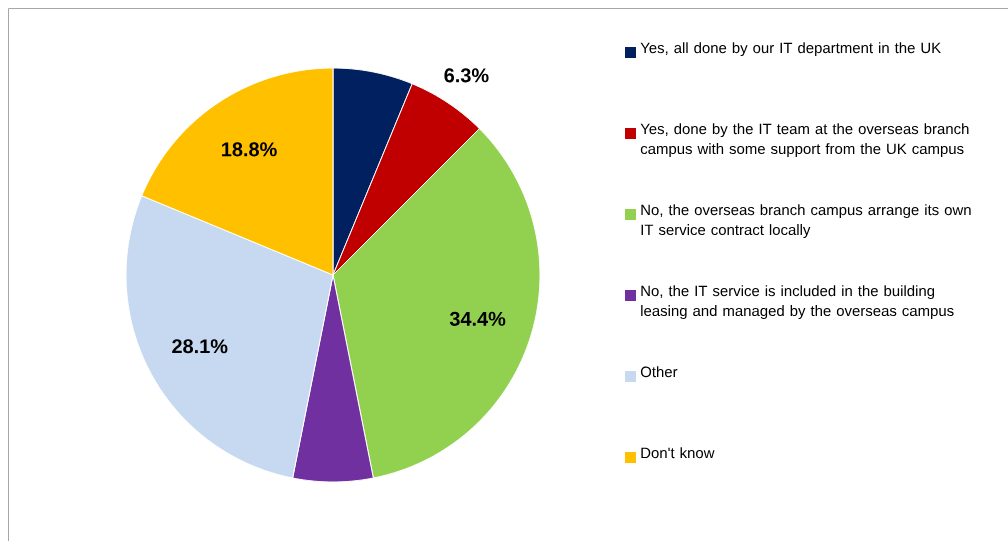  What do you see at coordinates (678, 453) in the screenshot?
I see `legend-label: Don't know` at bounding box center [678, 453].